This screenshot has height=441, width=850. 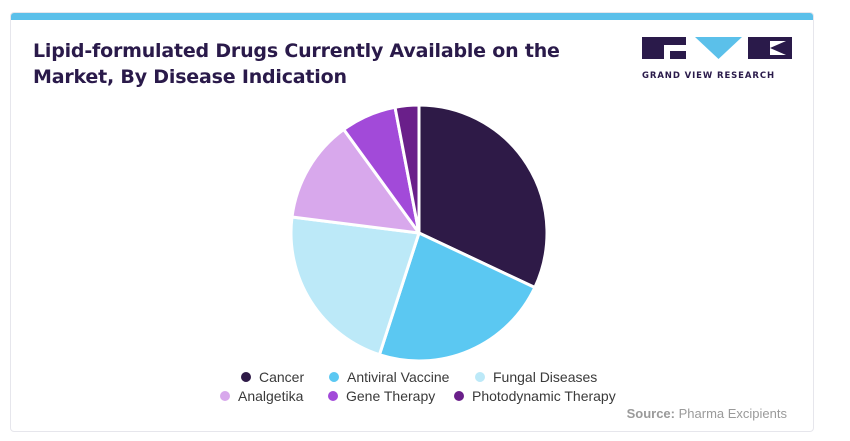 What do you see at coordinates (717, 48) in the screenshot?
I see `brand-logo-icon` at bounding box center [717, 48].